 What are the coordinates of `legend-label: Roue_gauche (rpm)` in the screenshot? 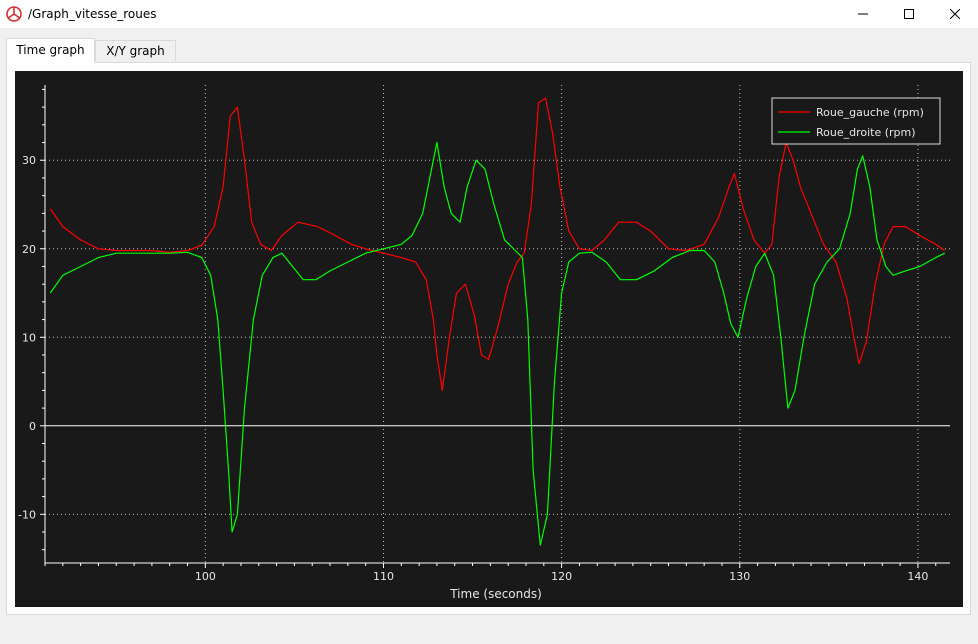 It's located at (870, 112).